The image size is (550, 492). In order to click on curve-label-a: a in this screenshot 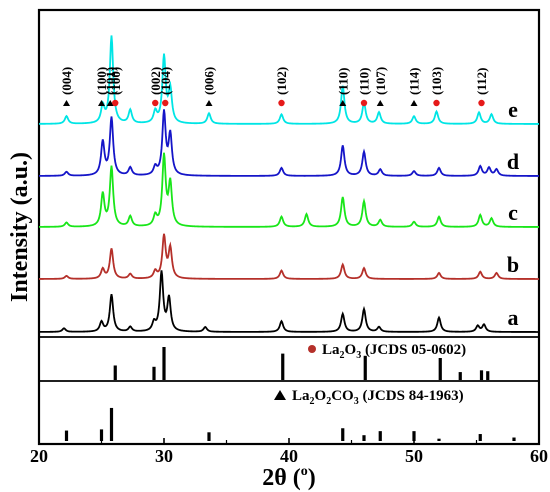, I will do `click(513, 317)`.